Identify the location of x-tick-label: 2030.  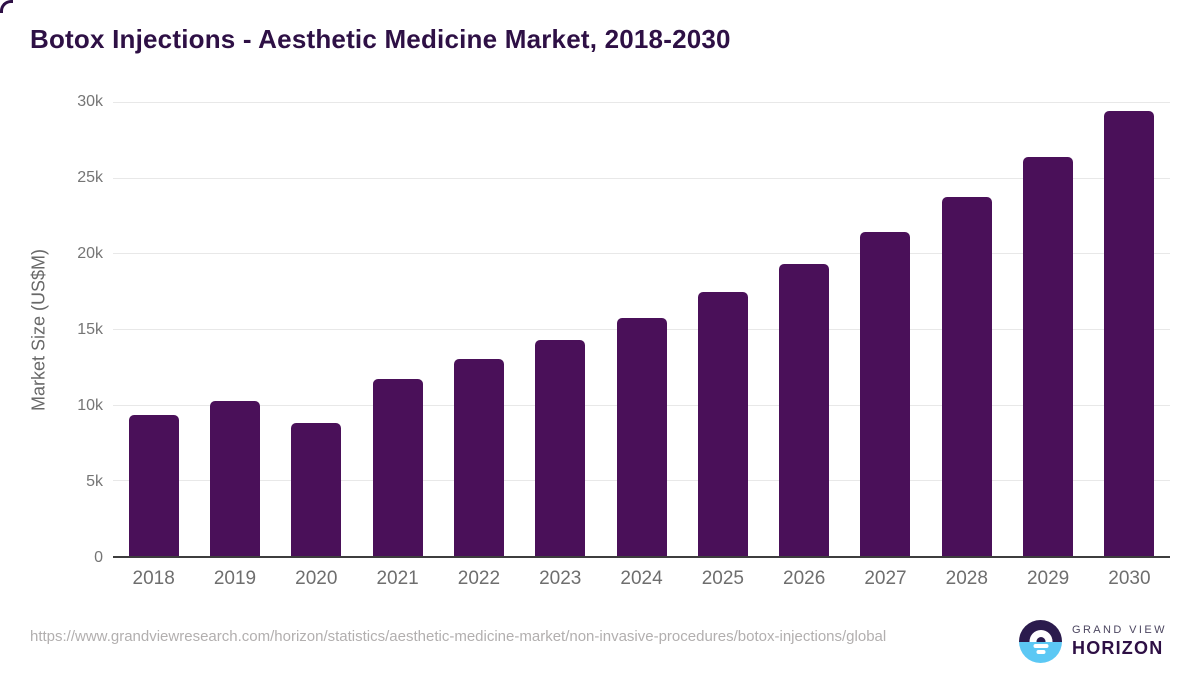
(1129, 578).